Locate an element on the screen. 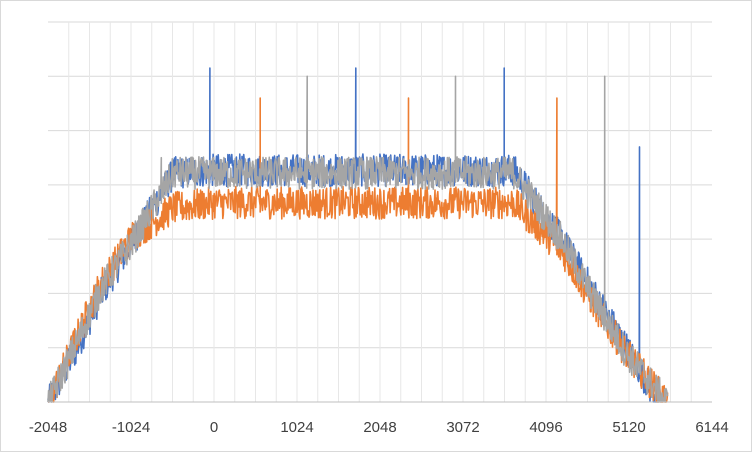 This screenshot has width=752, height=453. x-tick-label: -1024 is located at coordinates (131, 427).